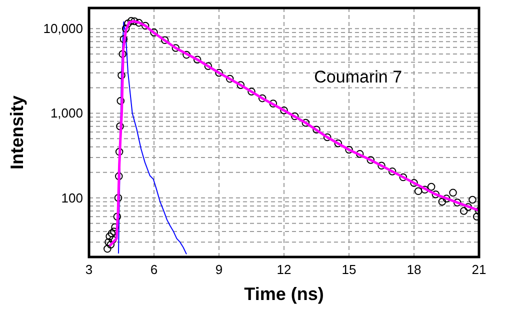 The width and height of the screenshot is (510, 310). I want to click on y-axis-title: Intensity, so click(17, 132).